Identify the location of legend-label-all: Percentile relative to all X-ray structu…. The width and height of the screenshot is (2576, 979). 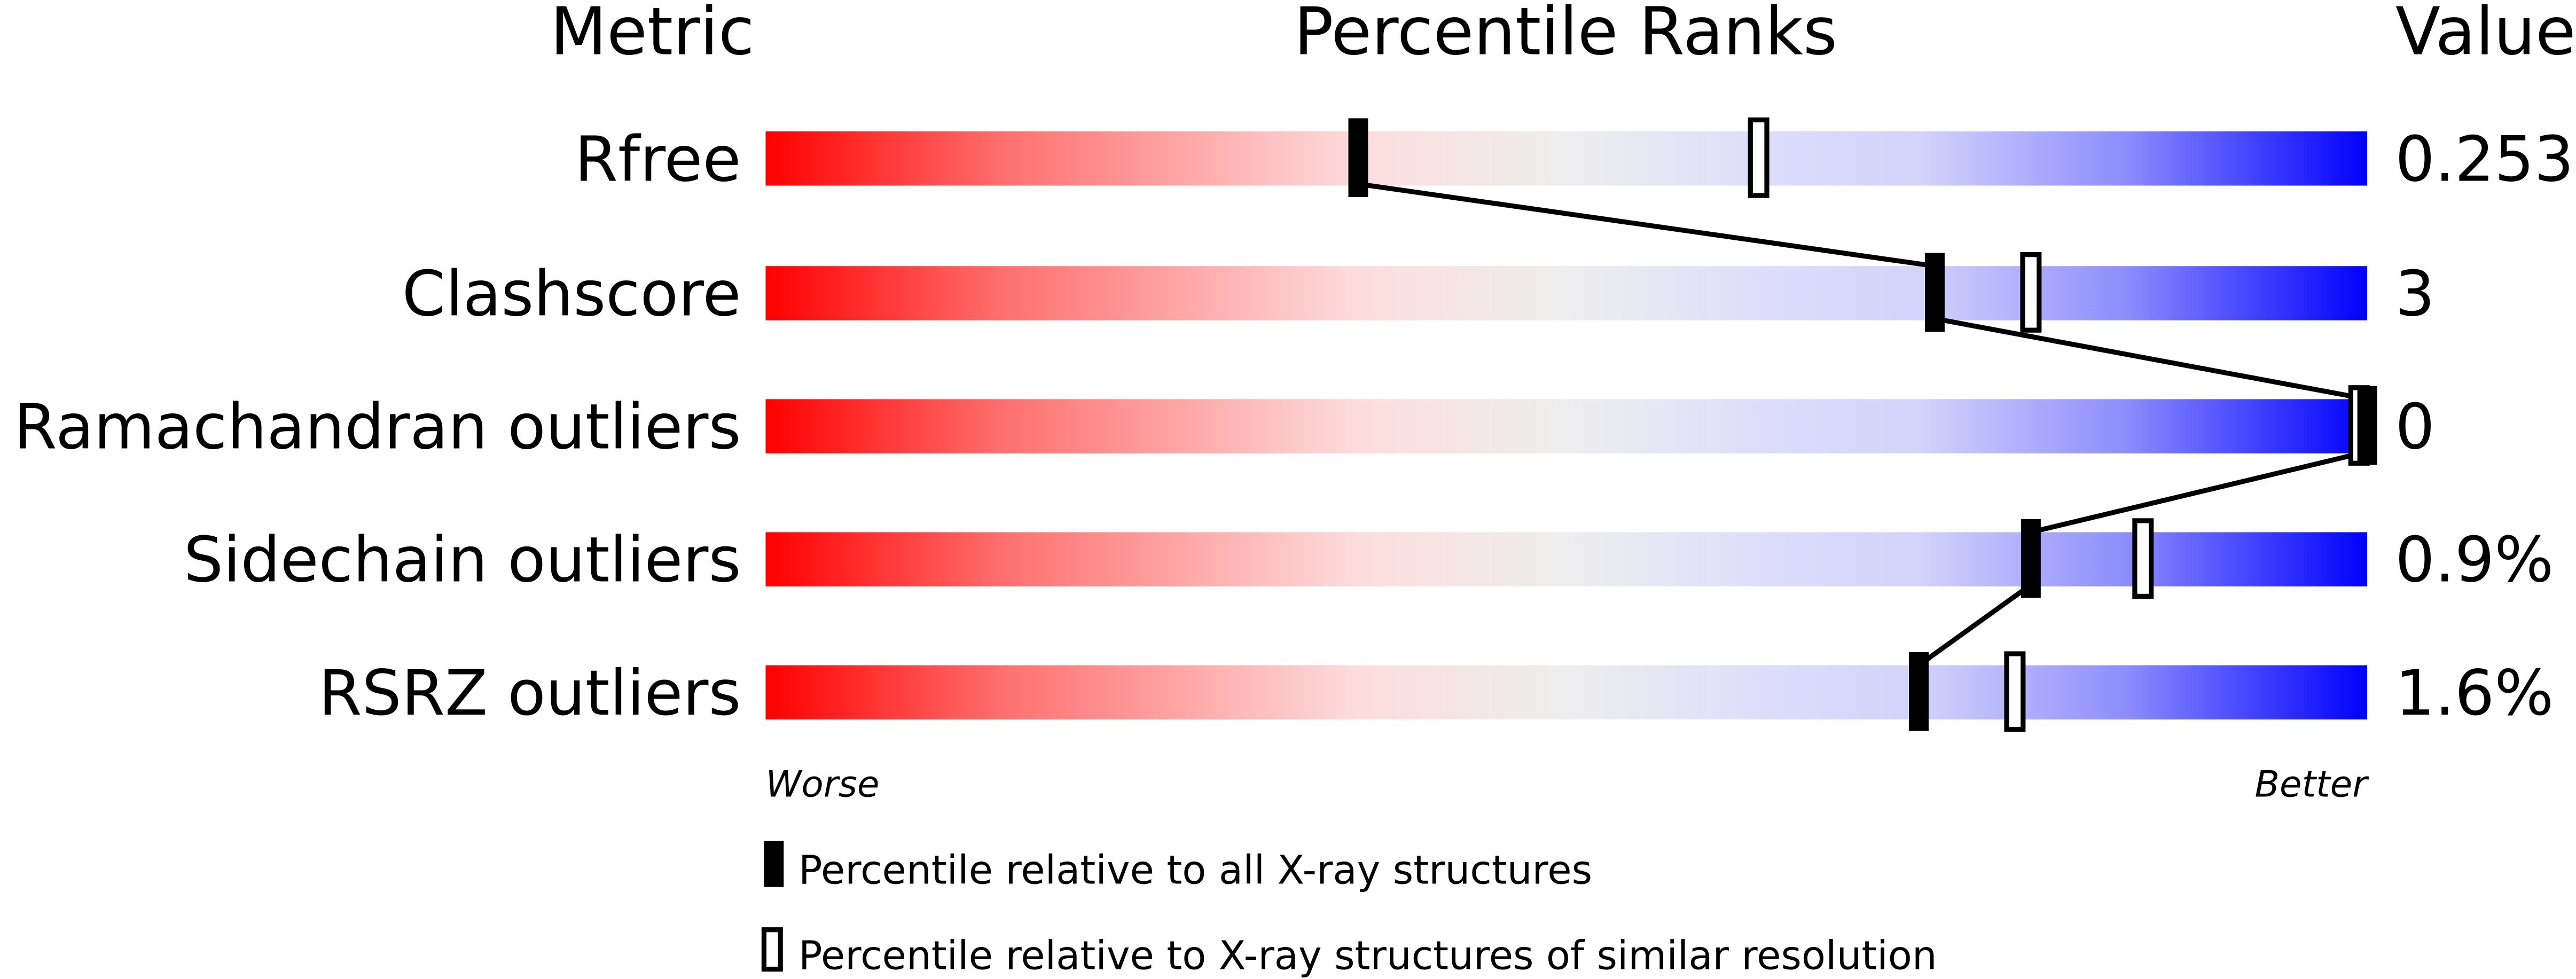
(1195, 871).